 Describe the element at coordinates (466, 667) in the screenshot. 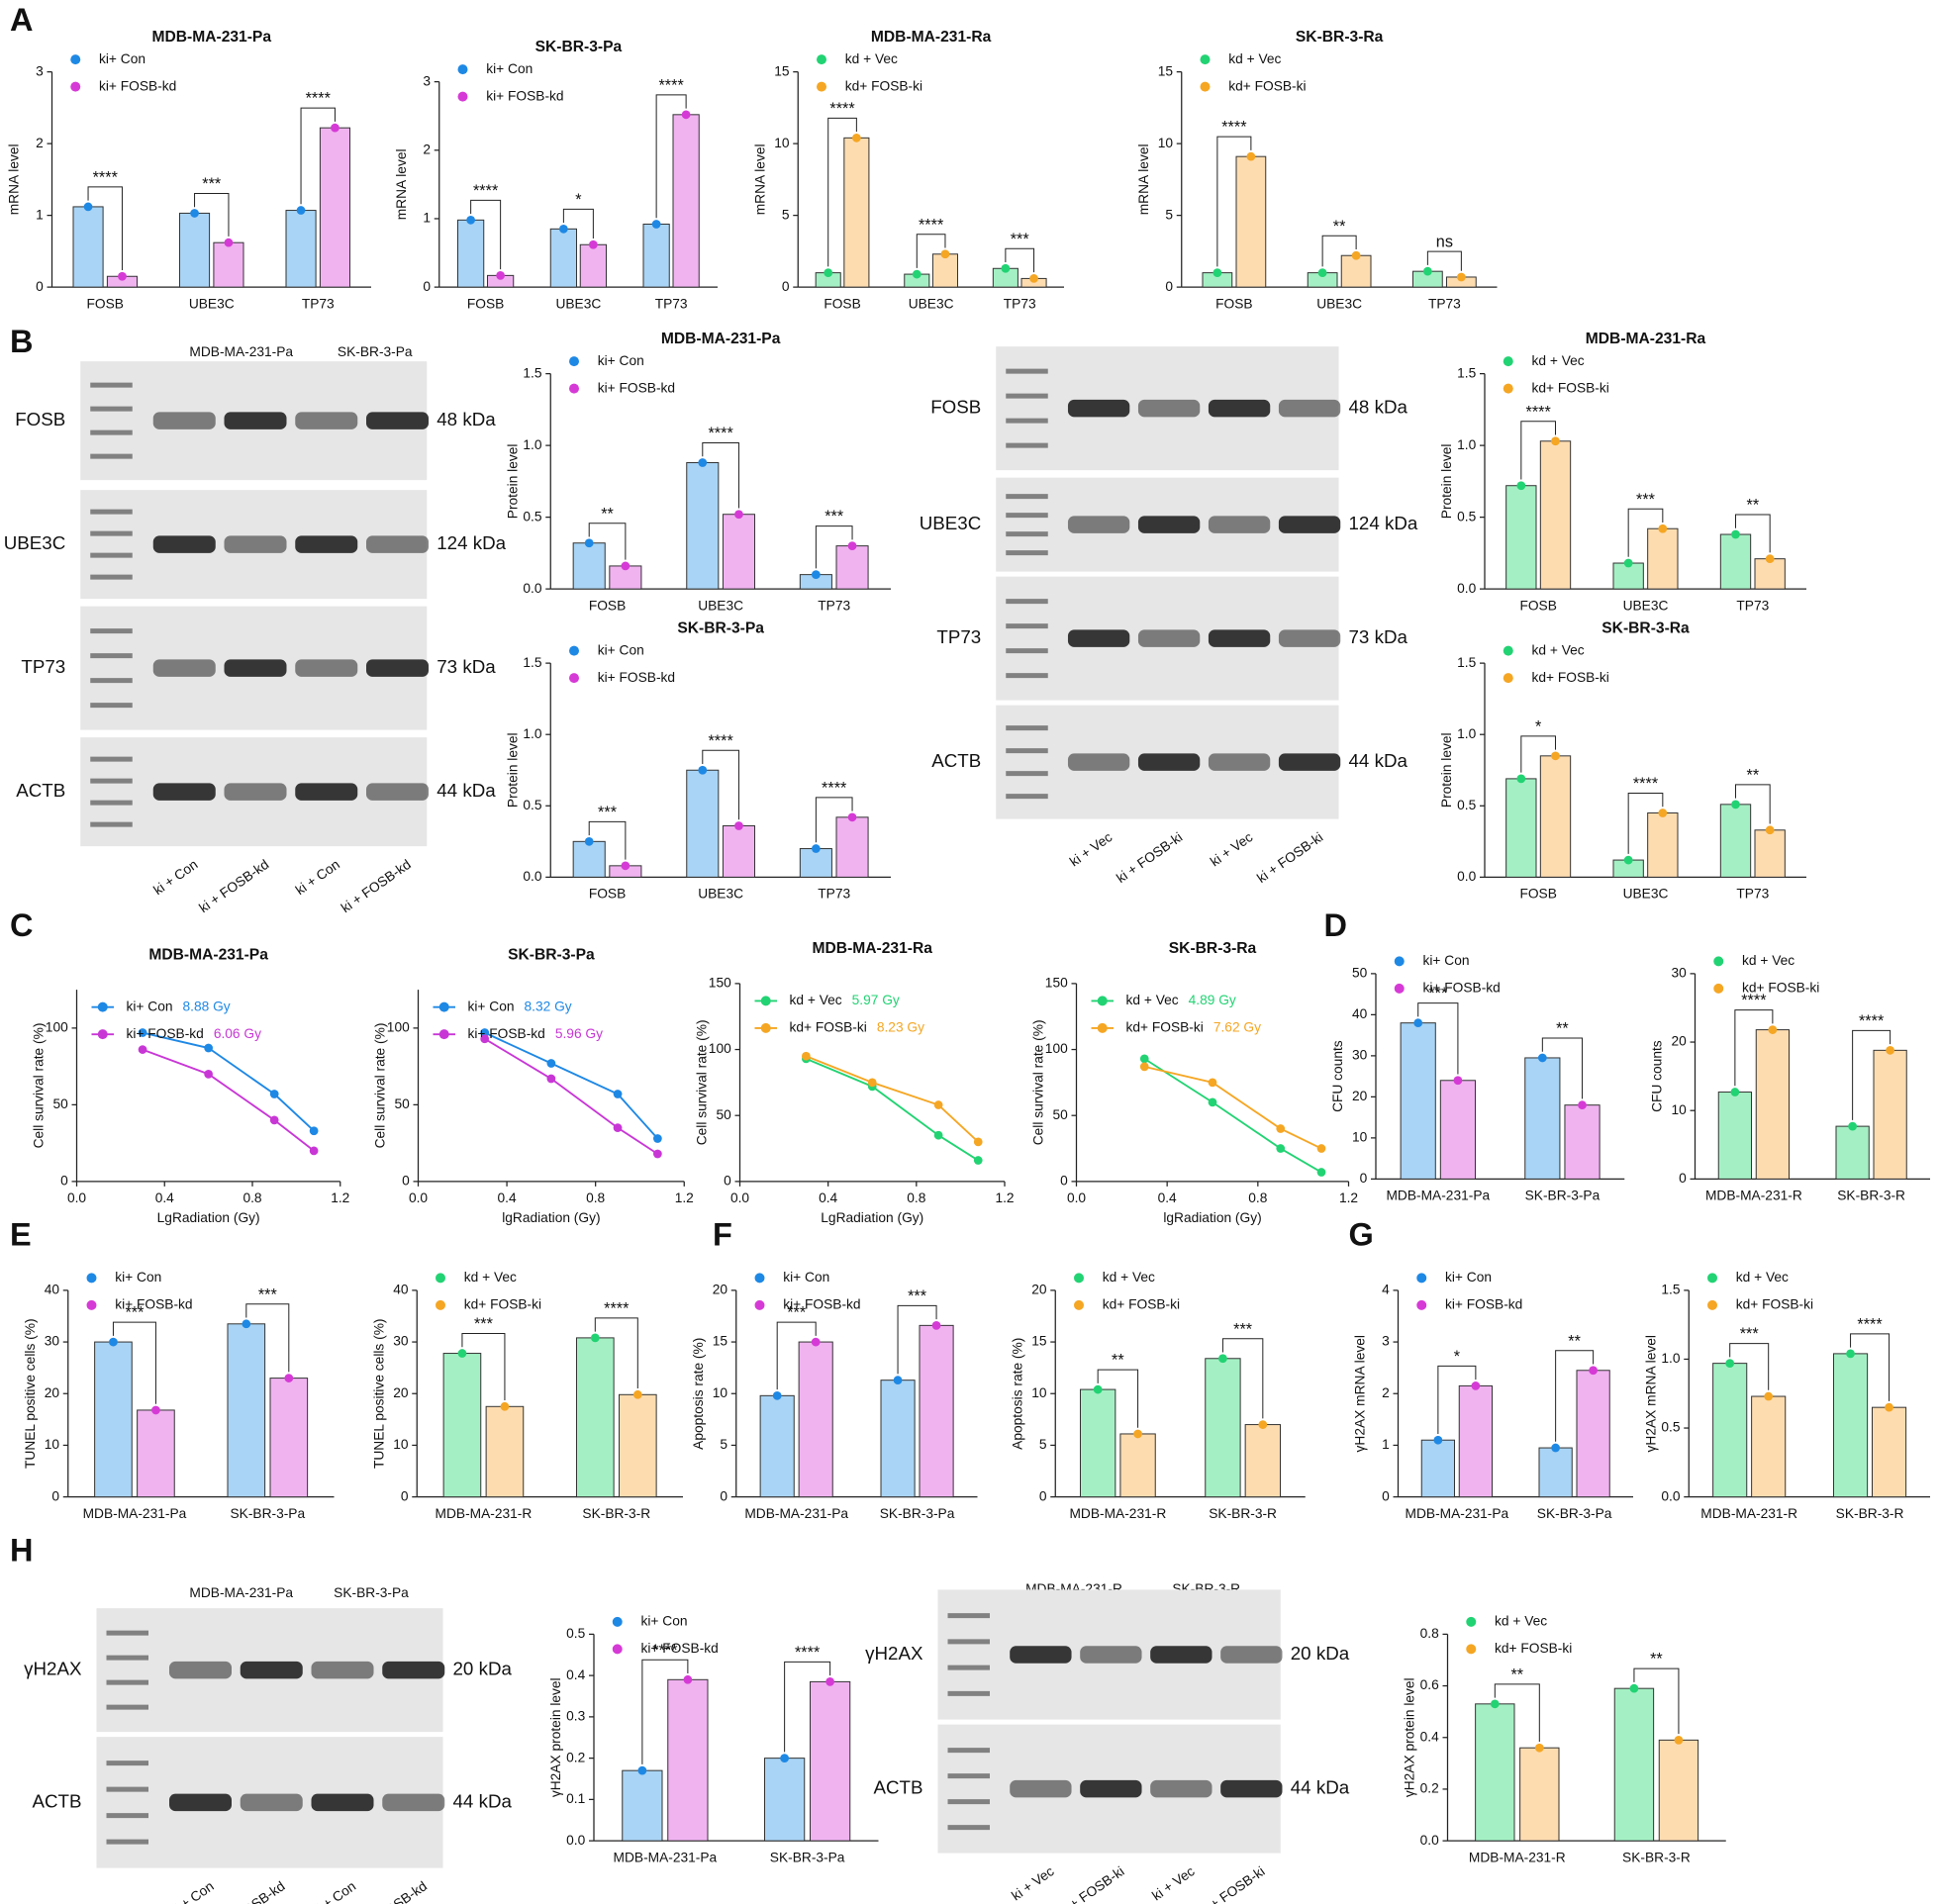

I see `blot-kda: 73 kDa` at that location.